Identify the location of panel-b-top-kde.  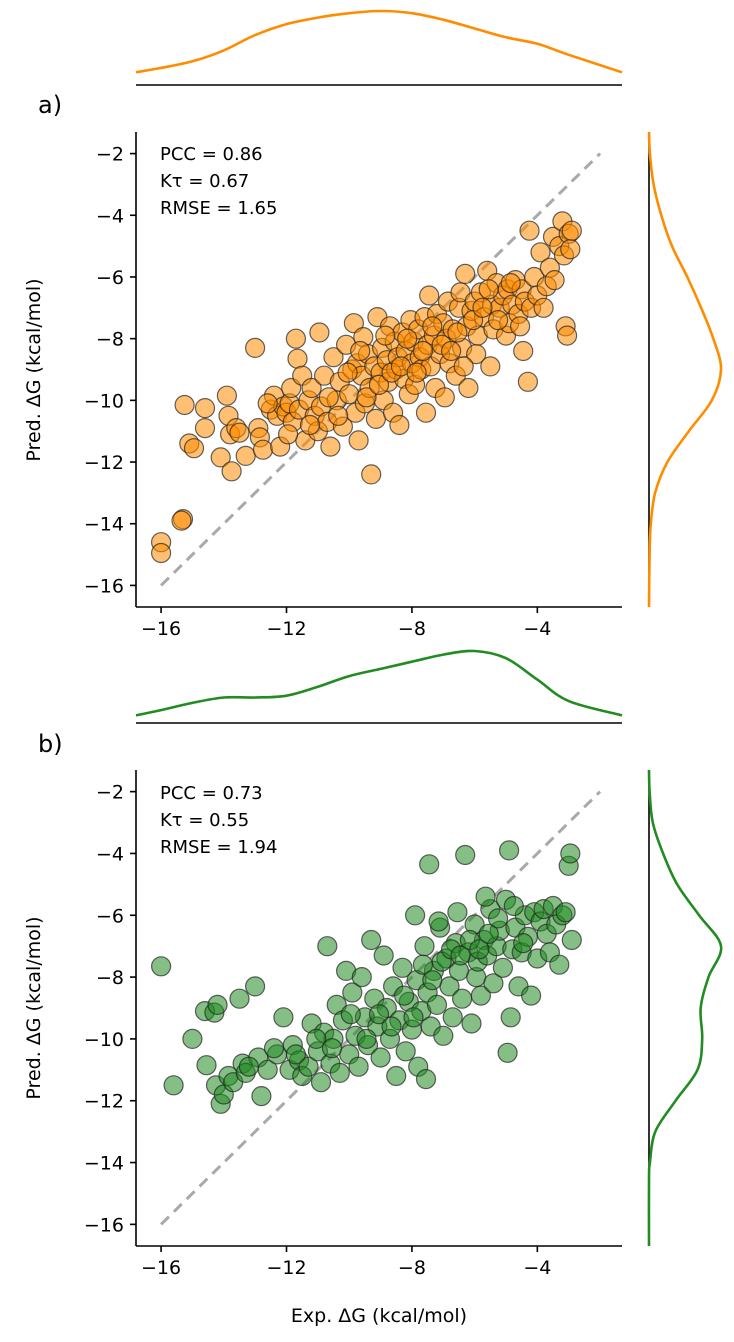
(379, 686).